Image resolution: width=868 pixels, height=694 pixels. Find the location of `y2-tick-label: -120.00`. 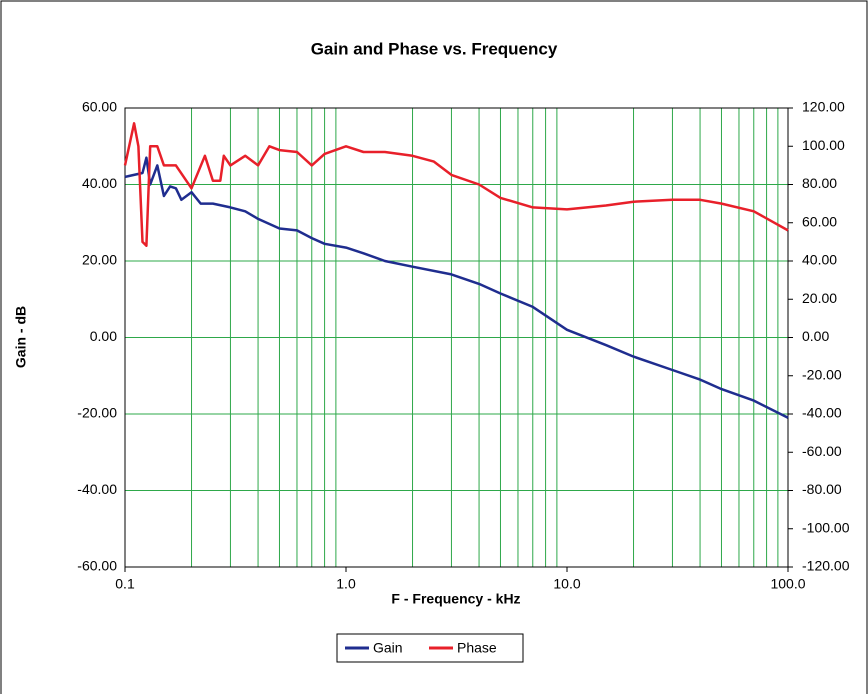

y2-tick-label: -120.00 is located at coordinates (826, 566).